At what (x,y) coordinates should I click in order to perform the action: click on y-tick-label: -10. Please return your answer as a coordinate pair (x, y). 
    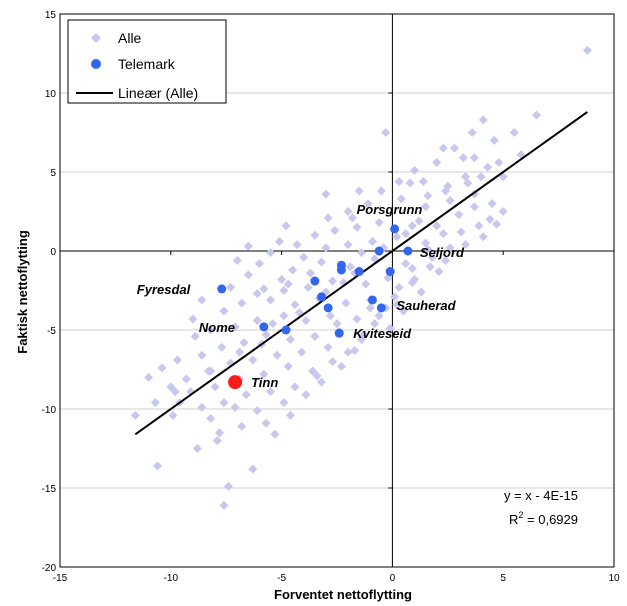
    Looking at the image, I should click on (49, 410).